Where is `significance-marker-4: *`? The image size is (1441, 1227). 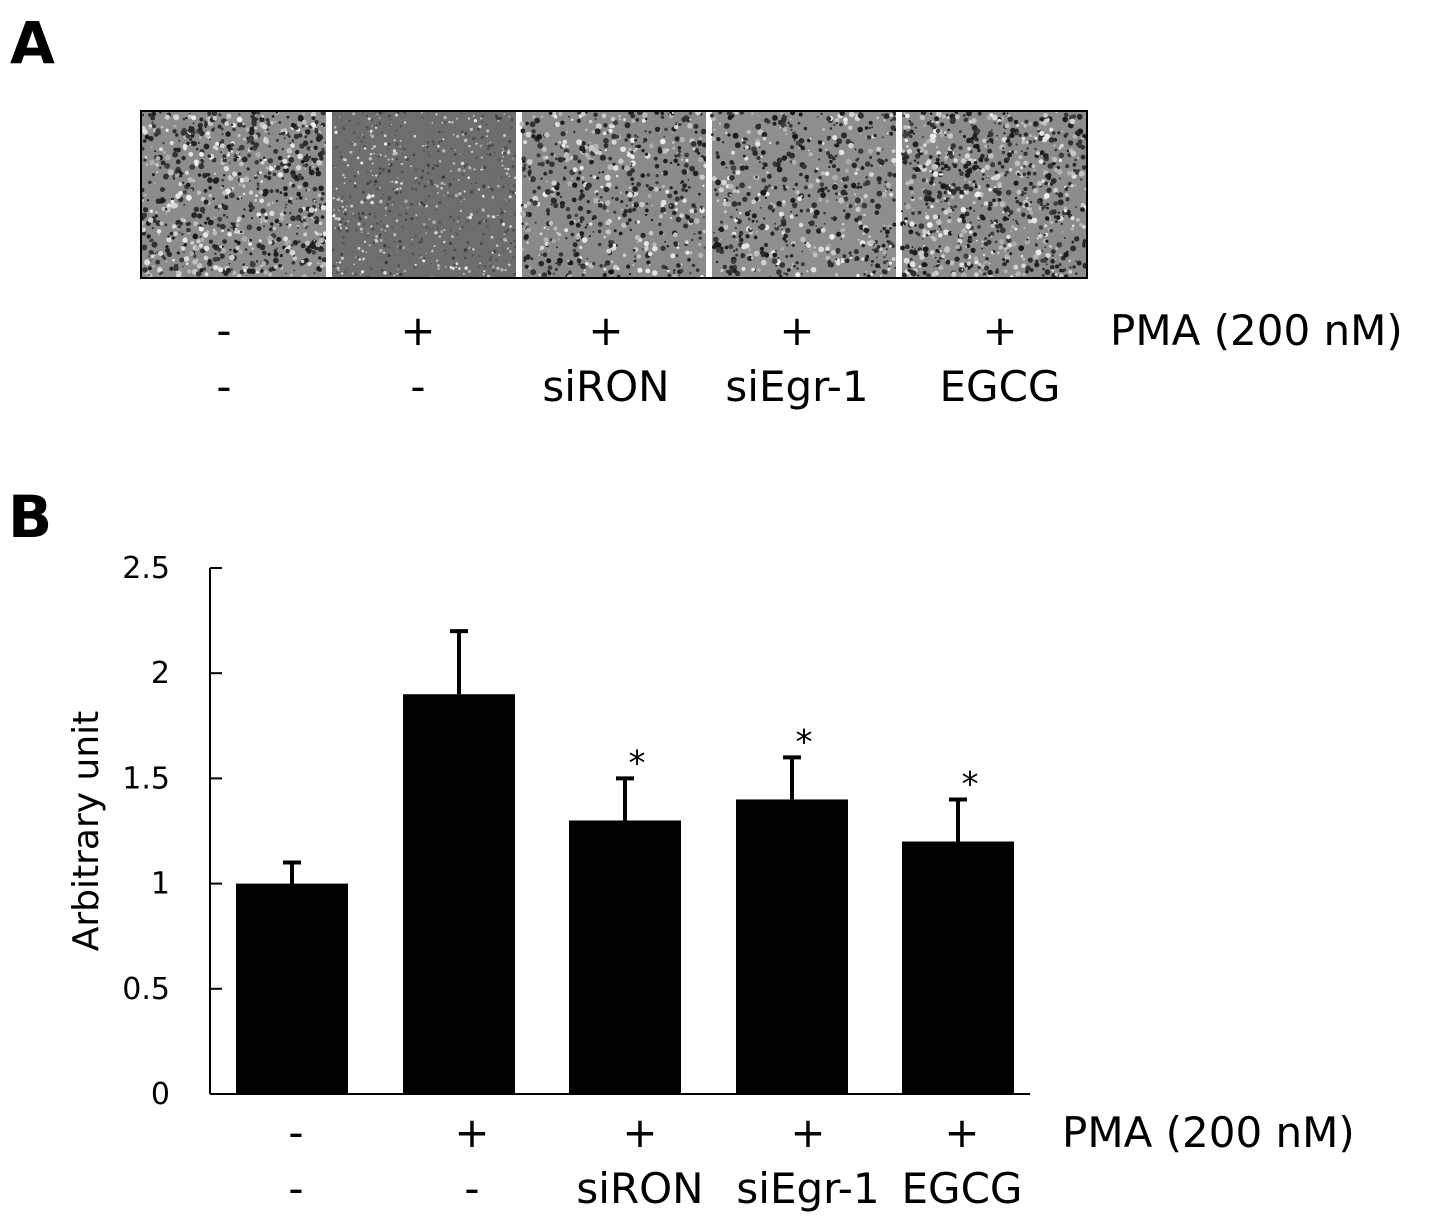
significance-marker-4: * is located at coordinates (804, 742).